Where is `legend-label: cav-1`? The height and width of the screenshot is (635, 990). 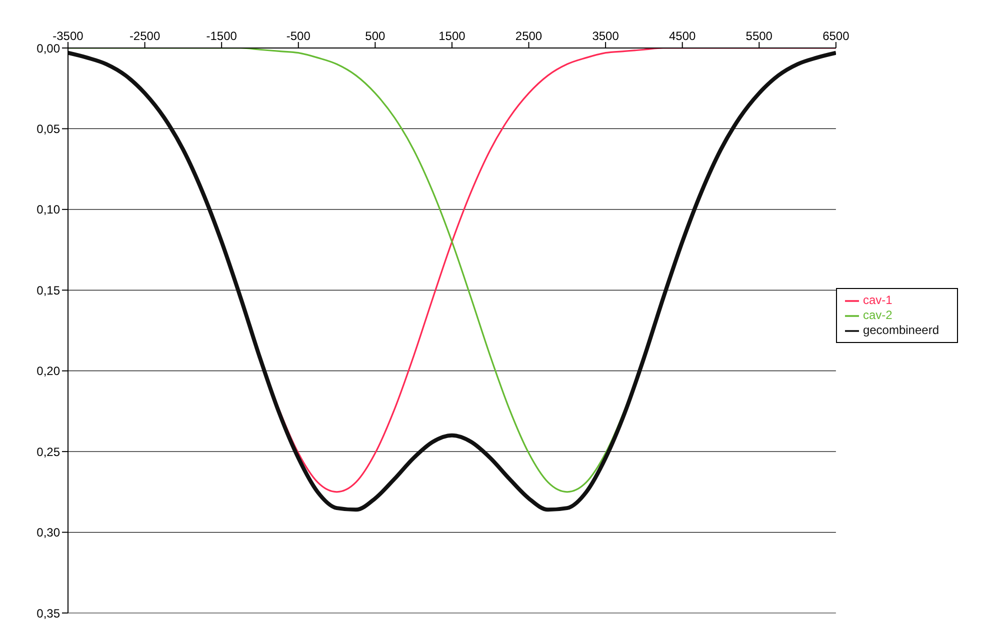
legend-label: cav-1 is located at coordinates (877, 300).